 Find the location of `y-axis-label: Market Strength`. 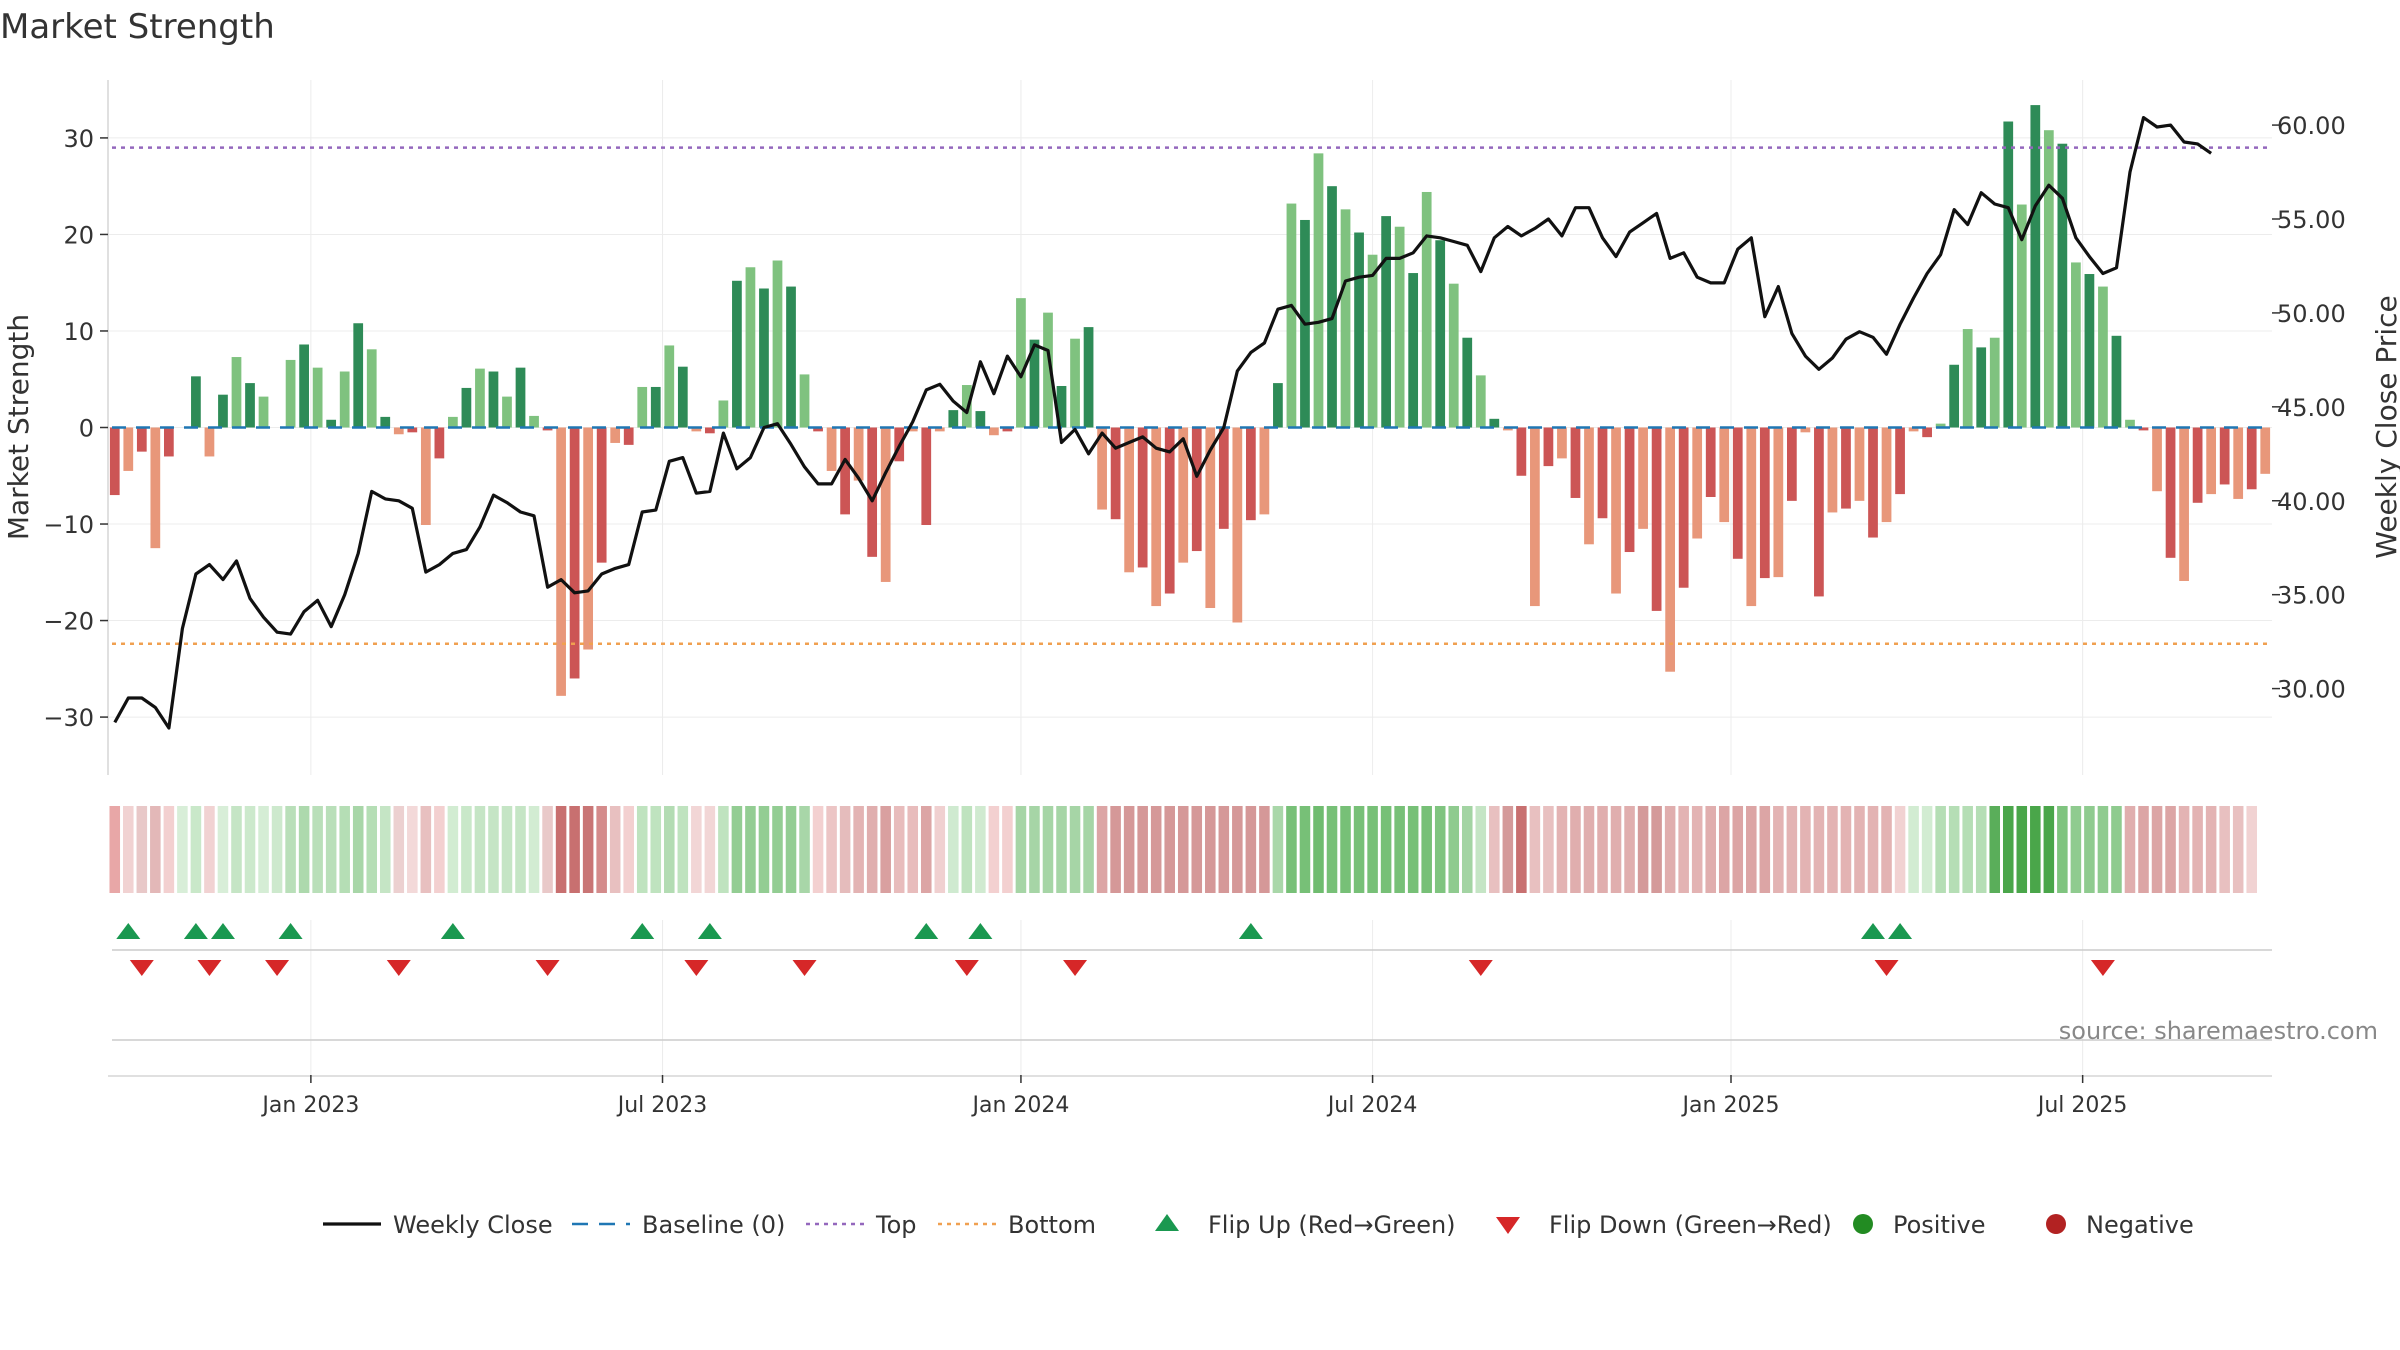

y-axis-label: Market Strength is located at coordinates (18, 427).